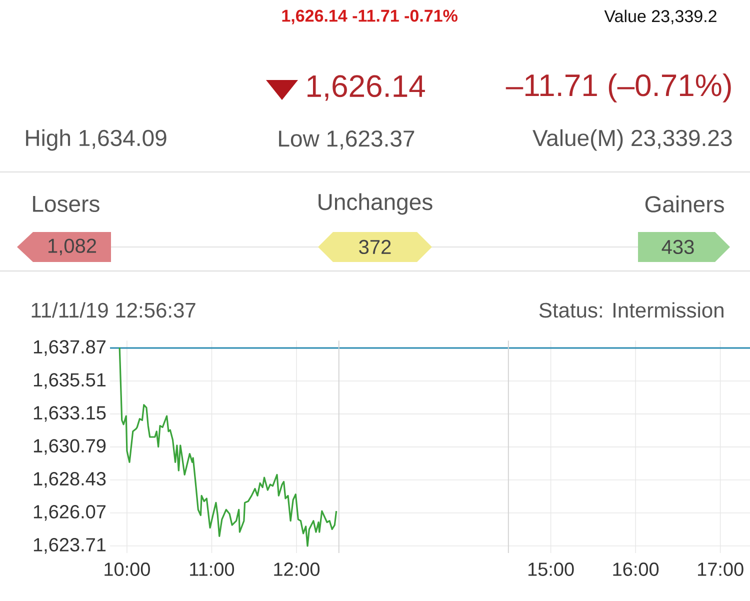 This screenshot has width=750, height=601. What do you see at coordinates (70, 546) in the screenshot?
I see `y-tick-label: 1,623.71` at bounding box center [70, 546].